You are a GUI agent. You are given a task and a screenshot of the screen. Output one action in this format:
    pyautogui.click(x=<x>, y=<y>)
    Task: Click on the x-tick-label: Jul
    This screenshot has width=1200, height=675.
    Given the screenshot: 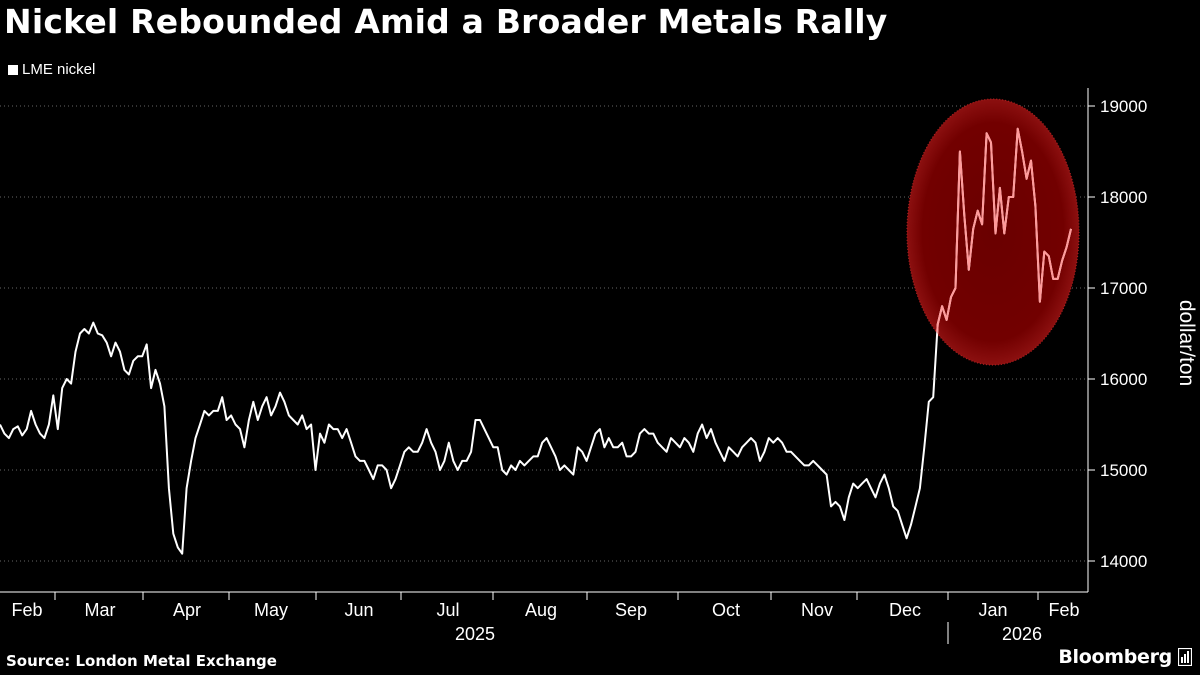 What is the action you would take?
    pyautogui.click(x=447, y=610)
    